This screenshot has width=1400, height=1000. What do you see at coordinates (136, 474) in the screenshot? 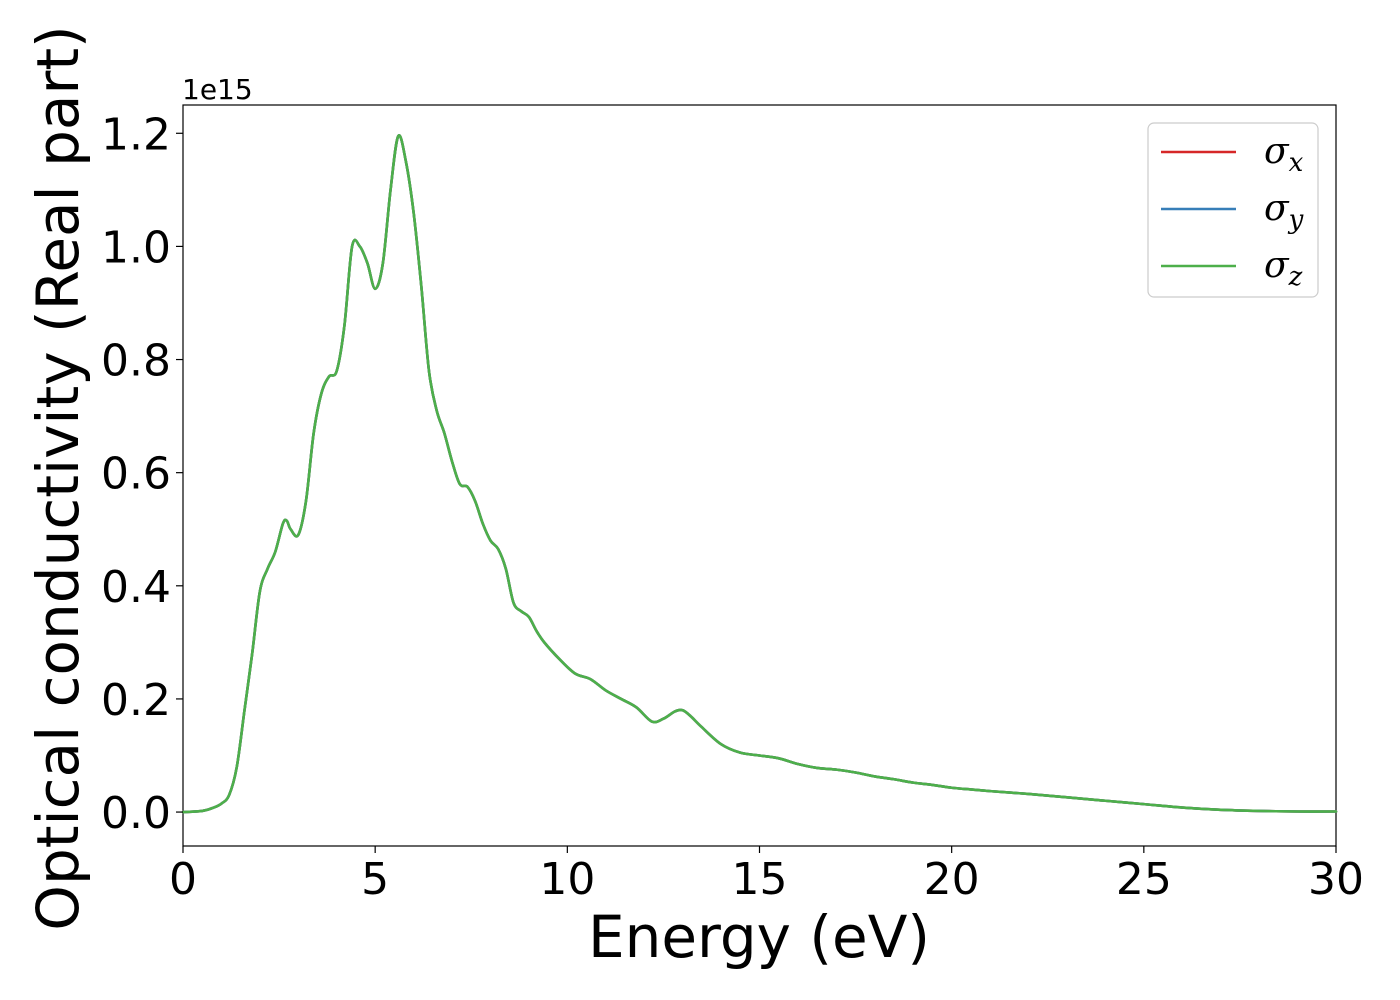
I see `y-tick-label: 0.6` at bounding box center [136, 474].